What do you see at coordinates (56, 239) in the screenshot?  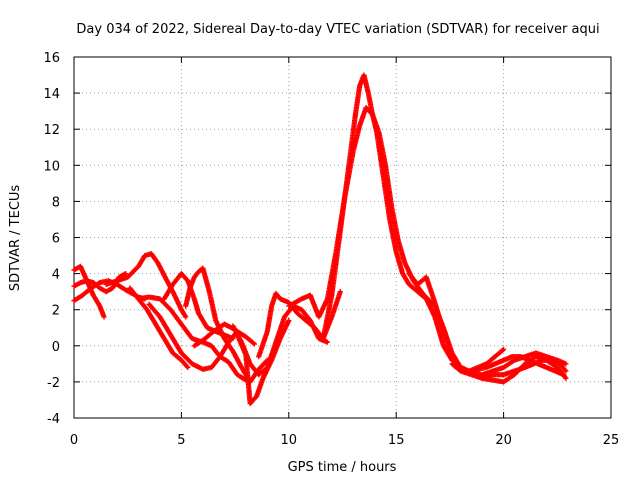 I see `y-tick-label: 6` at bounding box center [56, 239].